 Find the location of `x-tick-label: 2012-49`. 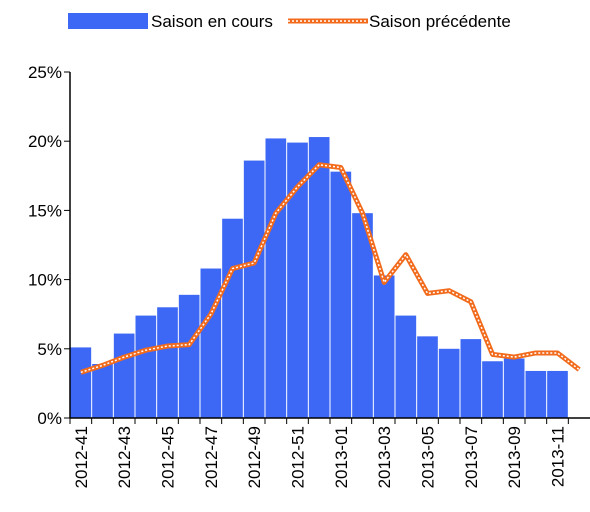

x-tick-label: 2012-49 is located at coordinates (254, 457).